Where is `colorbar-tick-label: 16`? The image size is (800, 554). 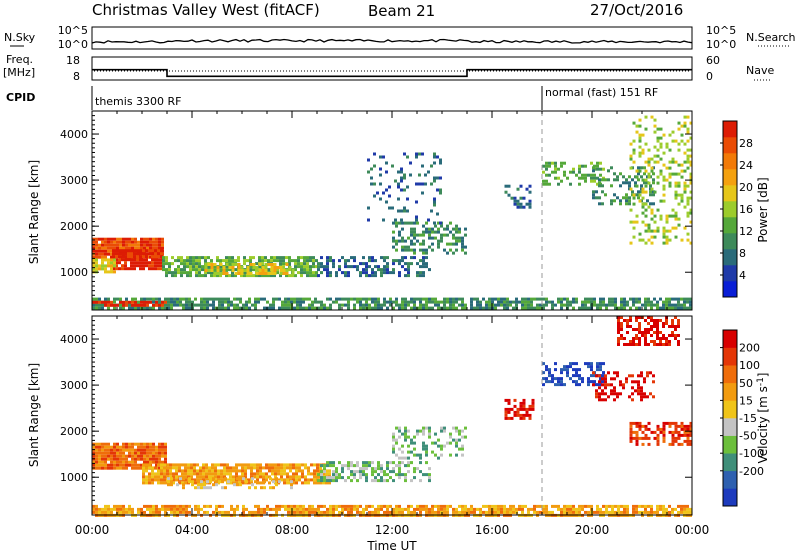 colorbar-tick-label: 16 is located at coordinates (746, 209).